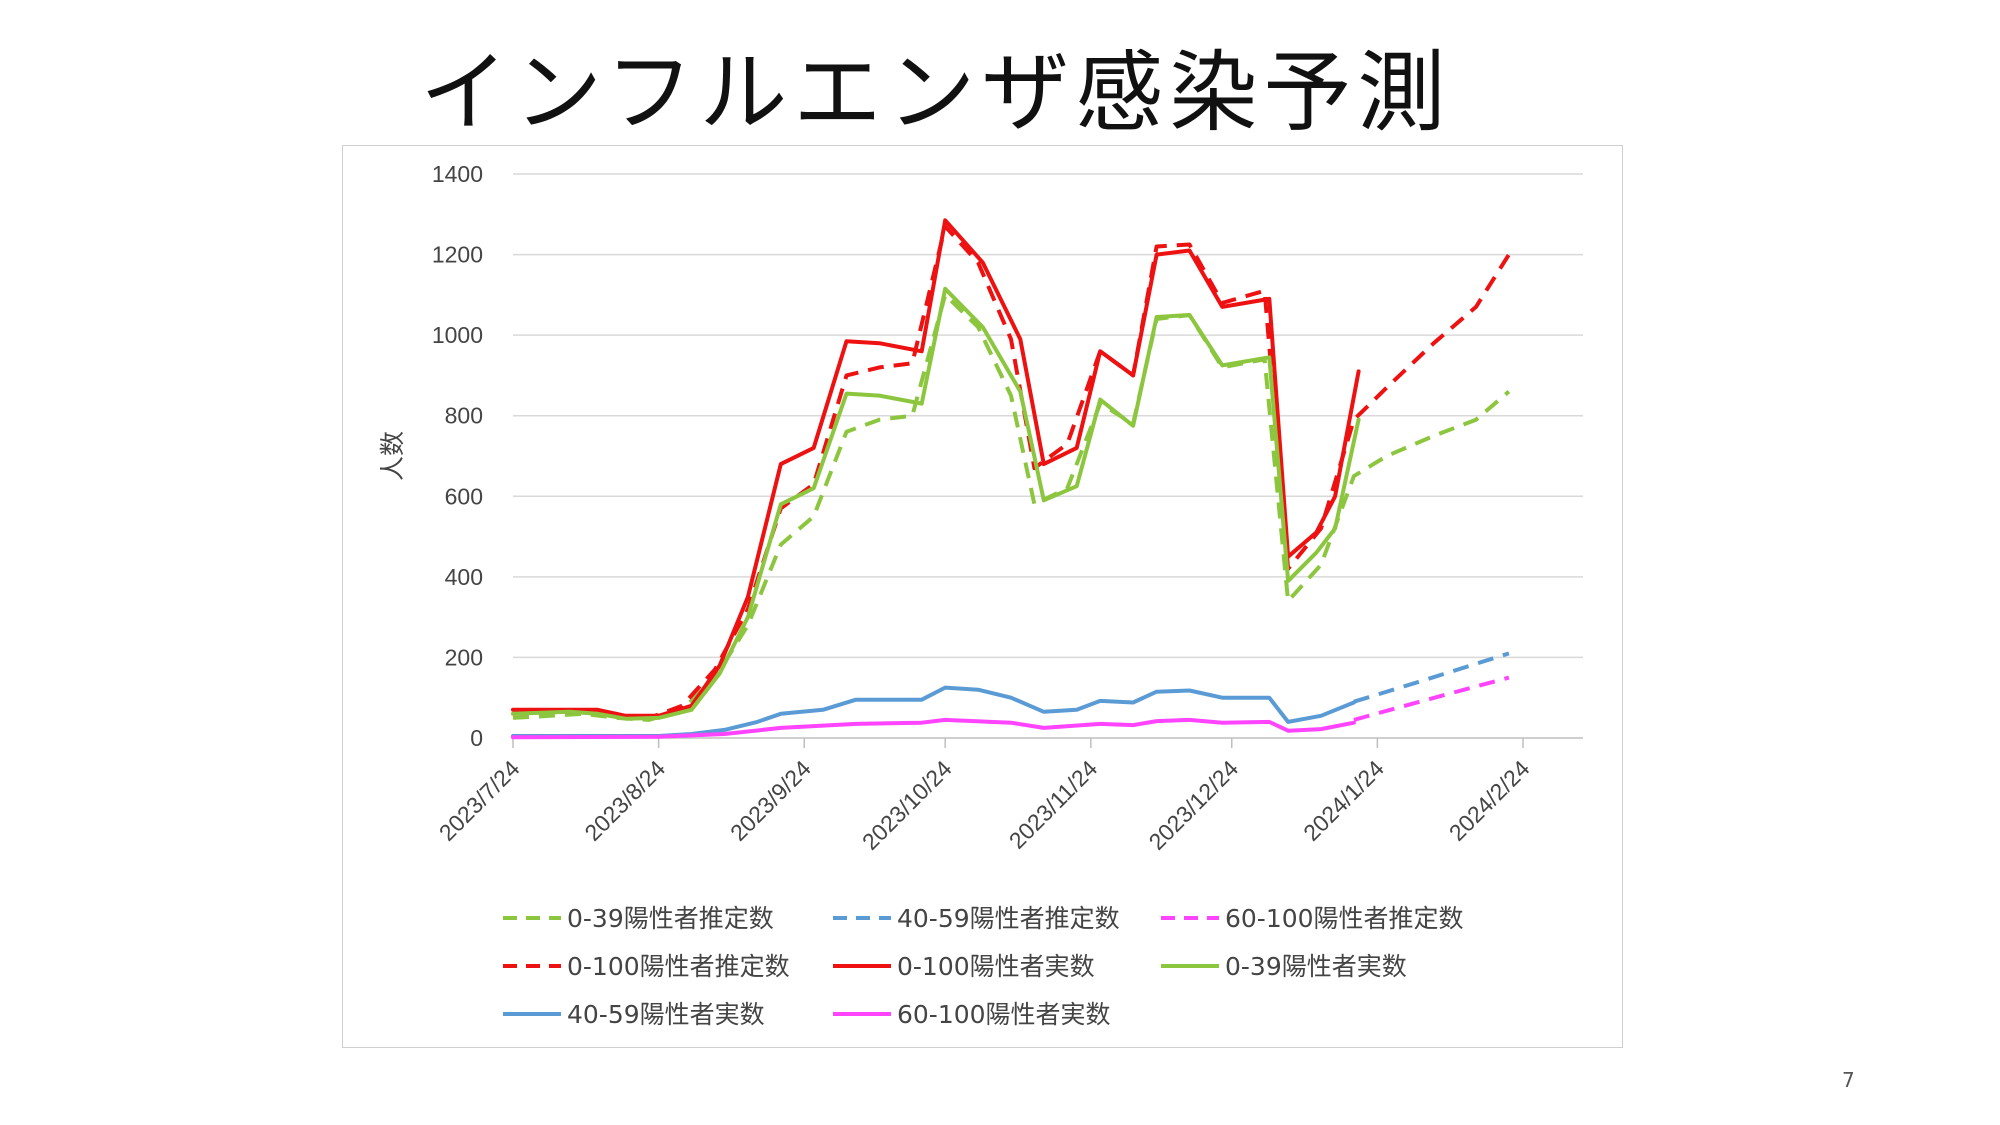  I want to click on legend-label: 0-100陽性者推定数, so click(678, 966).